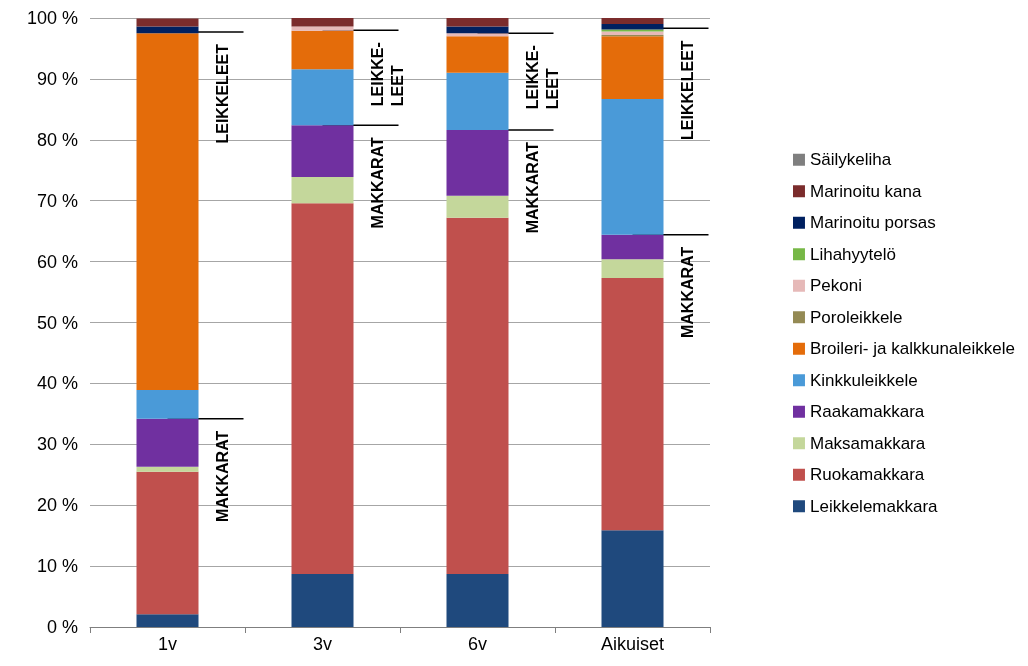 The height and width of the screenshot is (666, 1028). I want to click on x-tick-label: 3v, so click(322, 644).